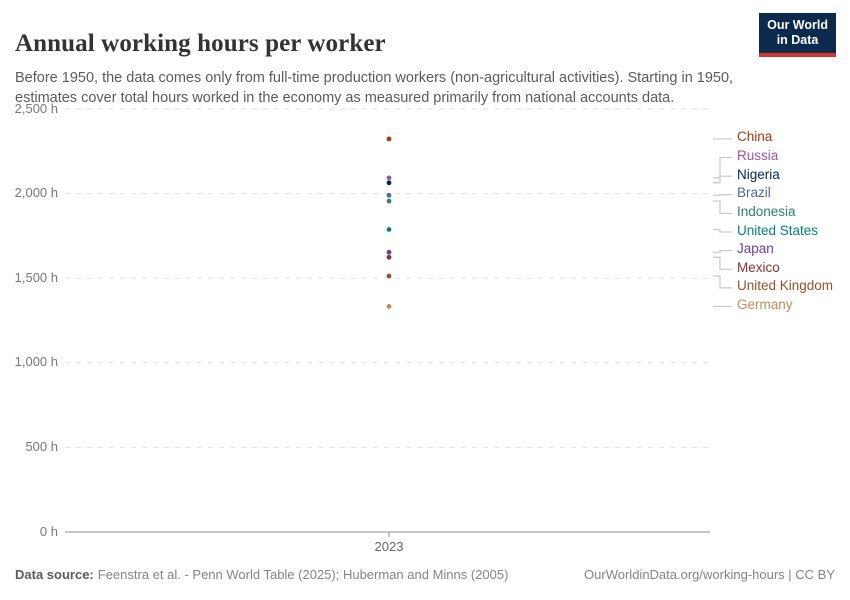  What do you see at coordinates (36, 108) in the screenshot?
I see `y-axis-tick-label: 2,500 h` at bounding box center [36, 108].